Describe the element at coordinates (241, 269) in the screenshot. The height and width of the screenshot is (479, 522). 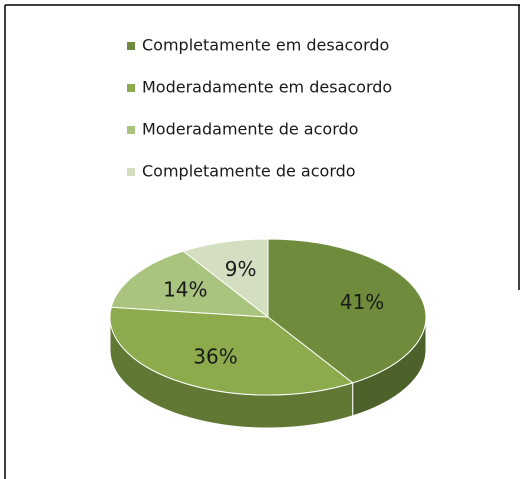
I see `data-label: 9%` at that location.